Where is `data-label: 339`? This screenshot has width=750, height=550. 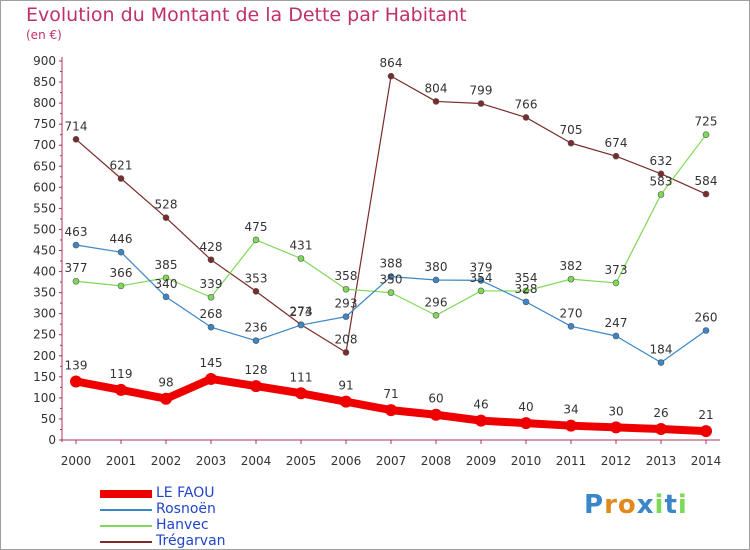 data-label: 339 is located at coordinates (211, 284).